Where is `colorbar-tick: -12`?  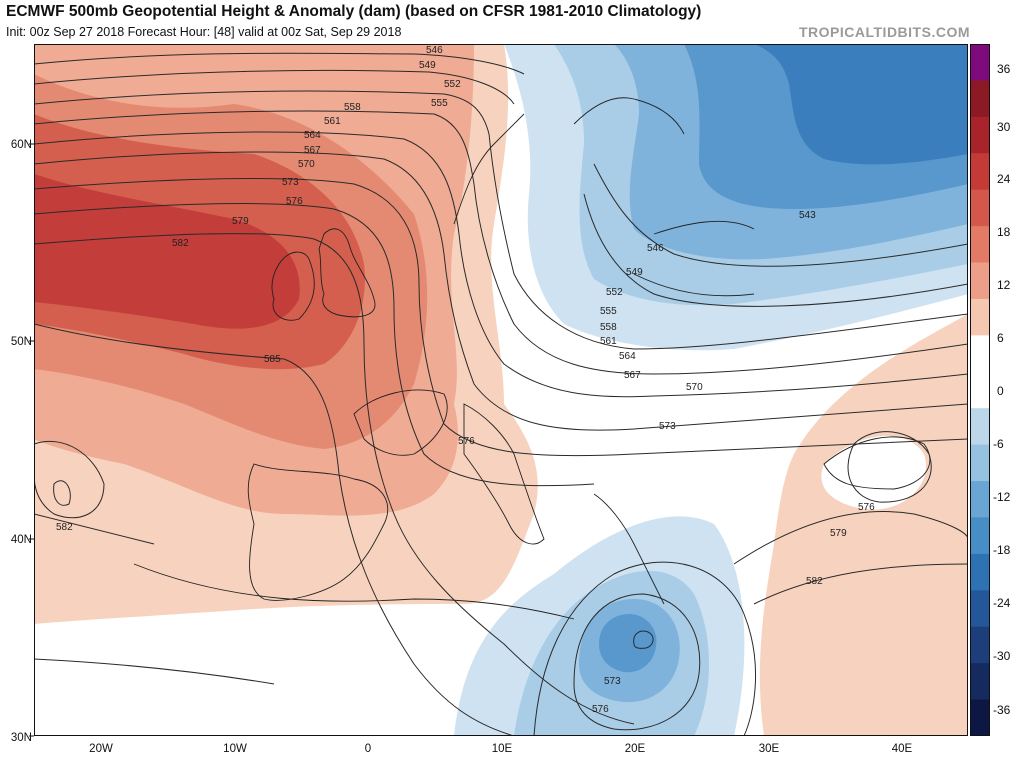
colorbar-tick: -12 is located at coordinates (1002, 497).